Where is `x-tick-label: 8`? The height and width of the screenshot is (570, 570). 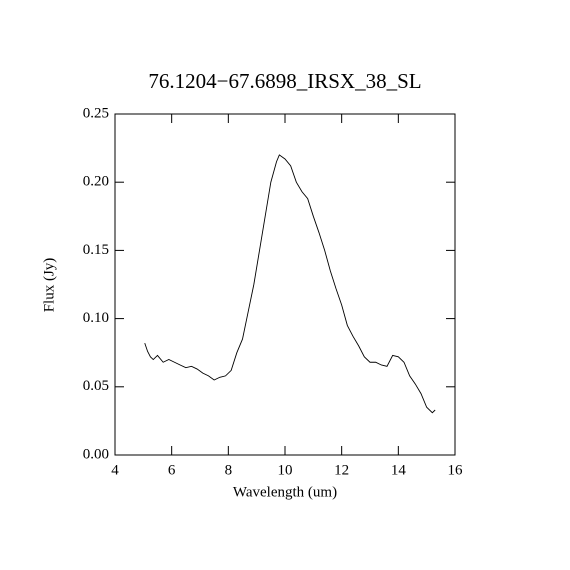 x-tick-label: 8 is located at coordinates (229, 470).